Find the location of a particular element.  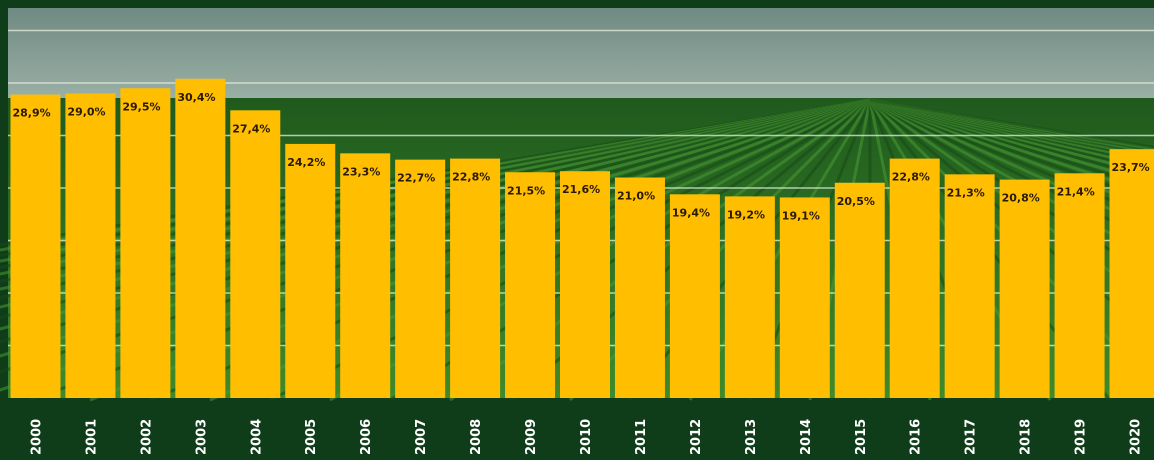

x-tick-label-2008: 2008 is located at coordinates (476, 437).